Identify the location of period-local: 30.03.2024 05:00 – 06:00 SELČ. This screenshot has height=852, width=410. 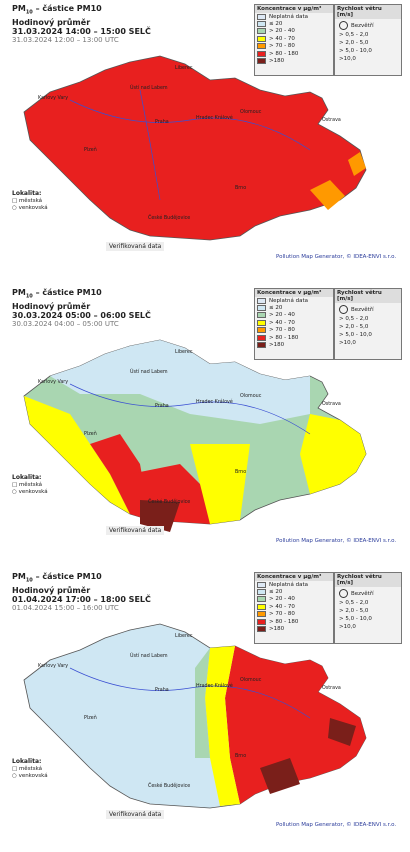
(81, 315).